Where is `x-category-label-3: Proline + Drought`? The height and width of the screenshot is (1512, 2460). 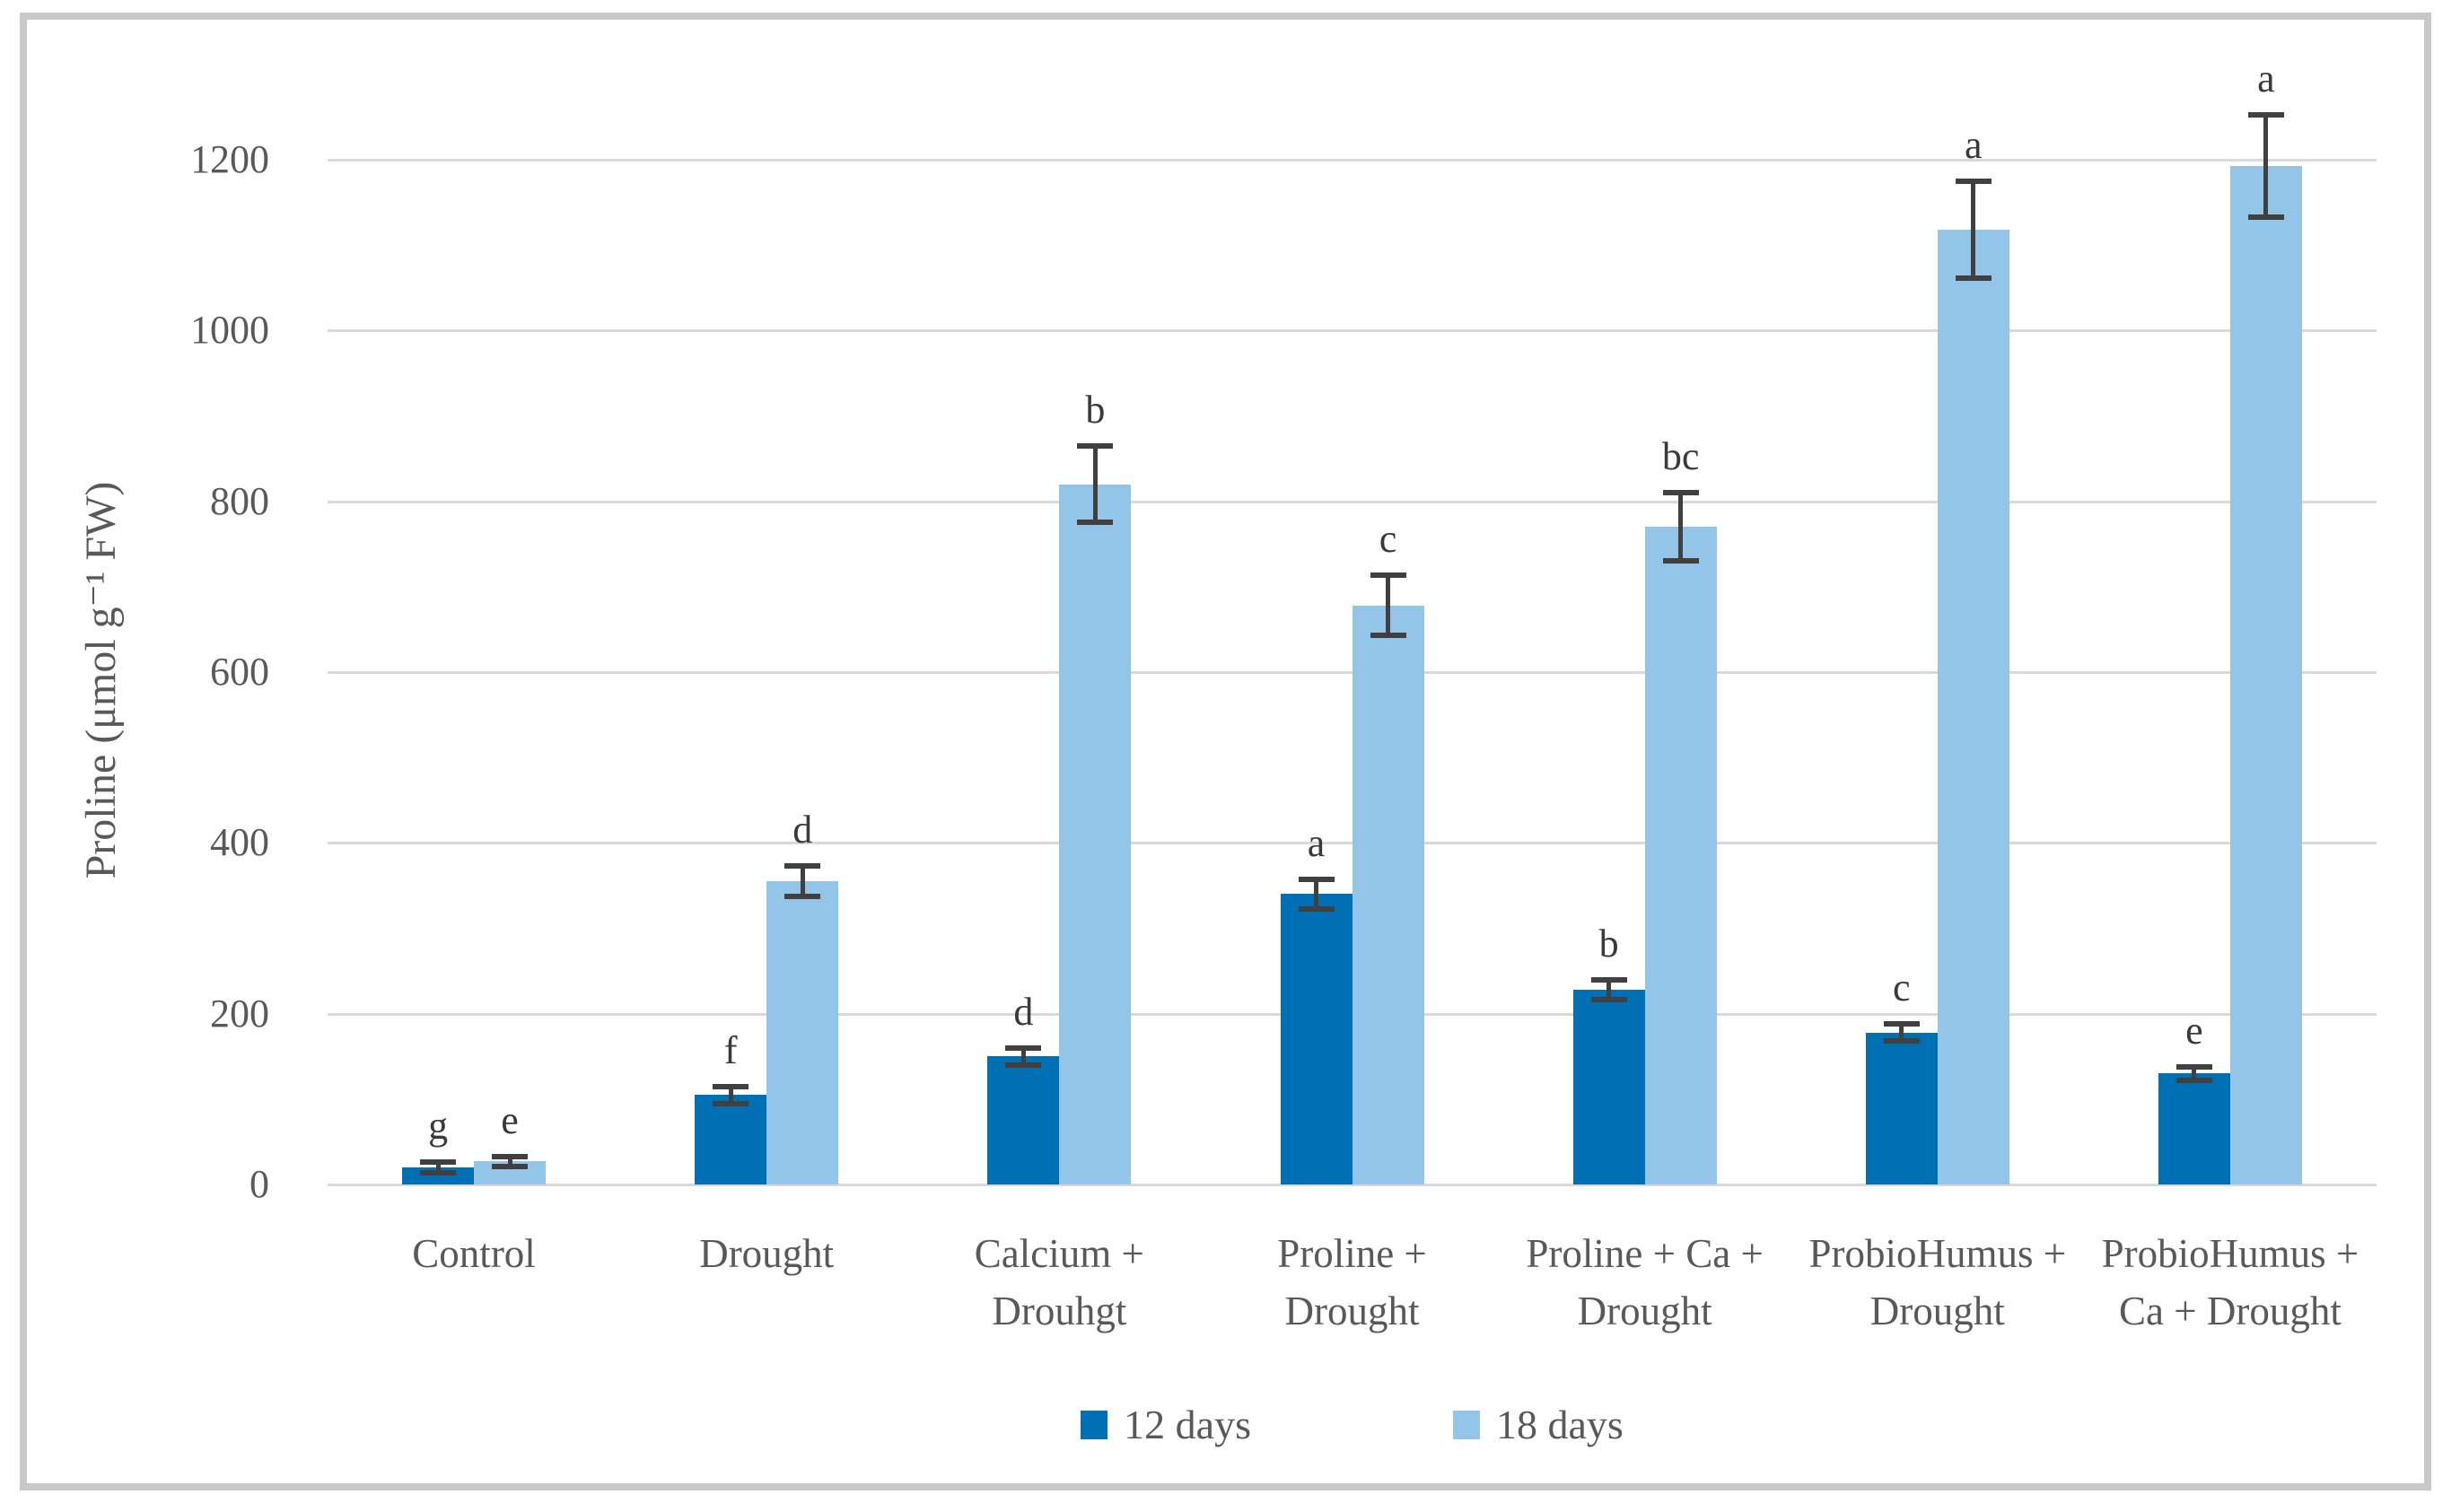 x-category-label-3: Proline + Drought is located at coordinates (1352, 1282).